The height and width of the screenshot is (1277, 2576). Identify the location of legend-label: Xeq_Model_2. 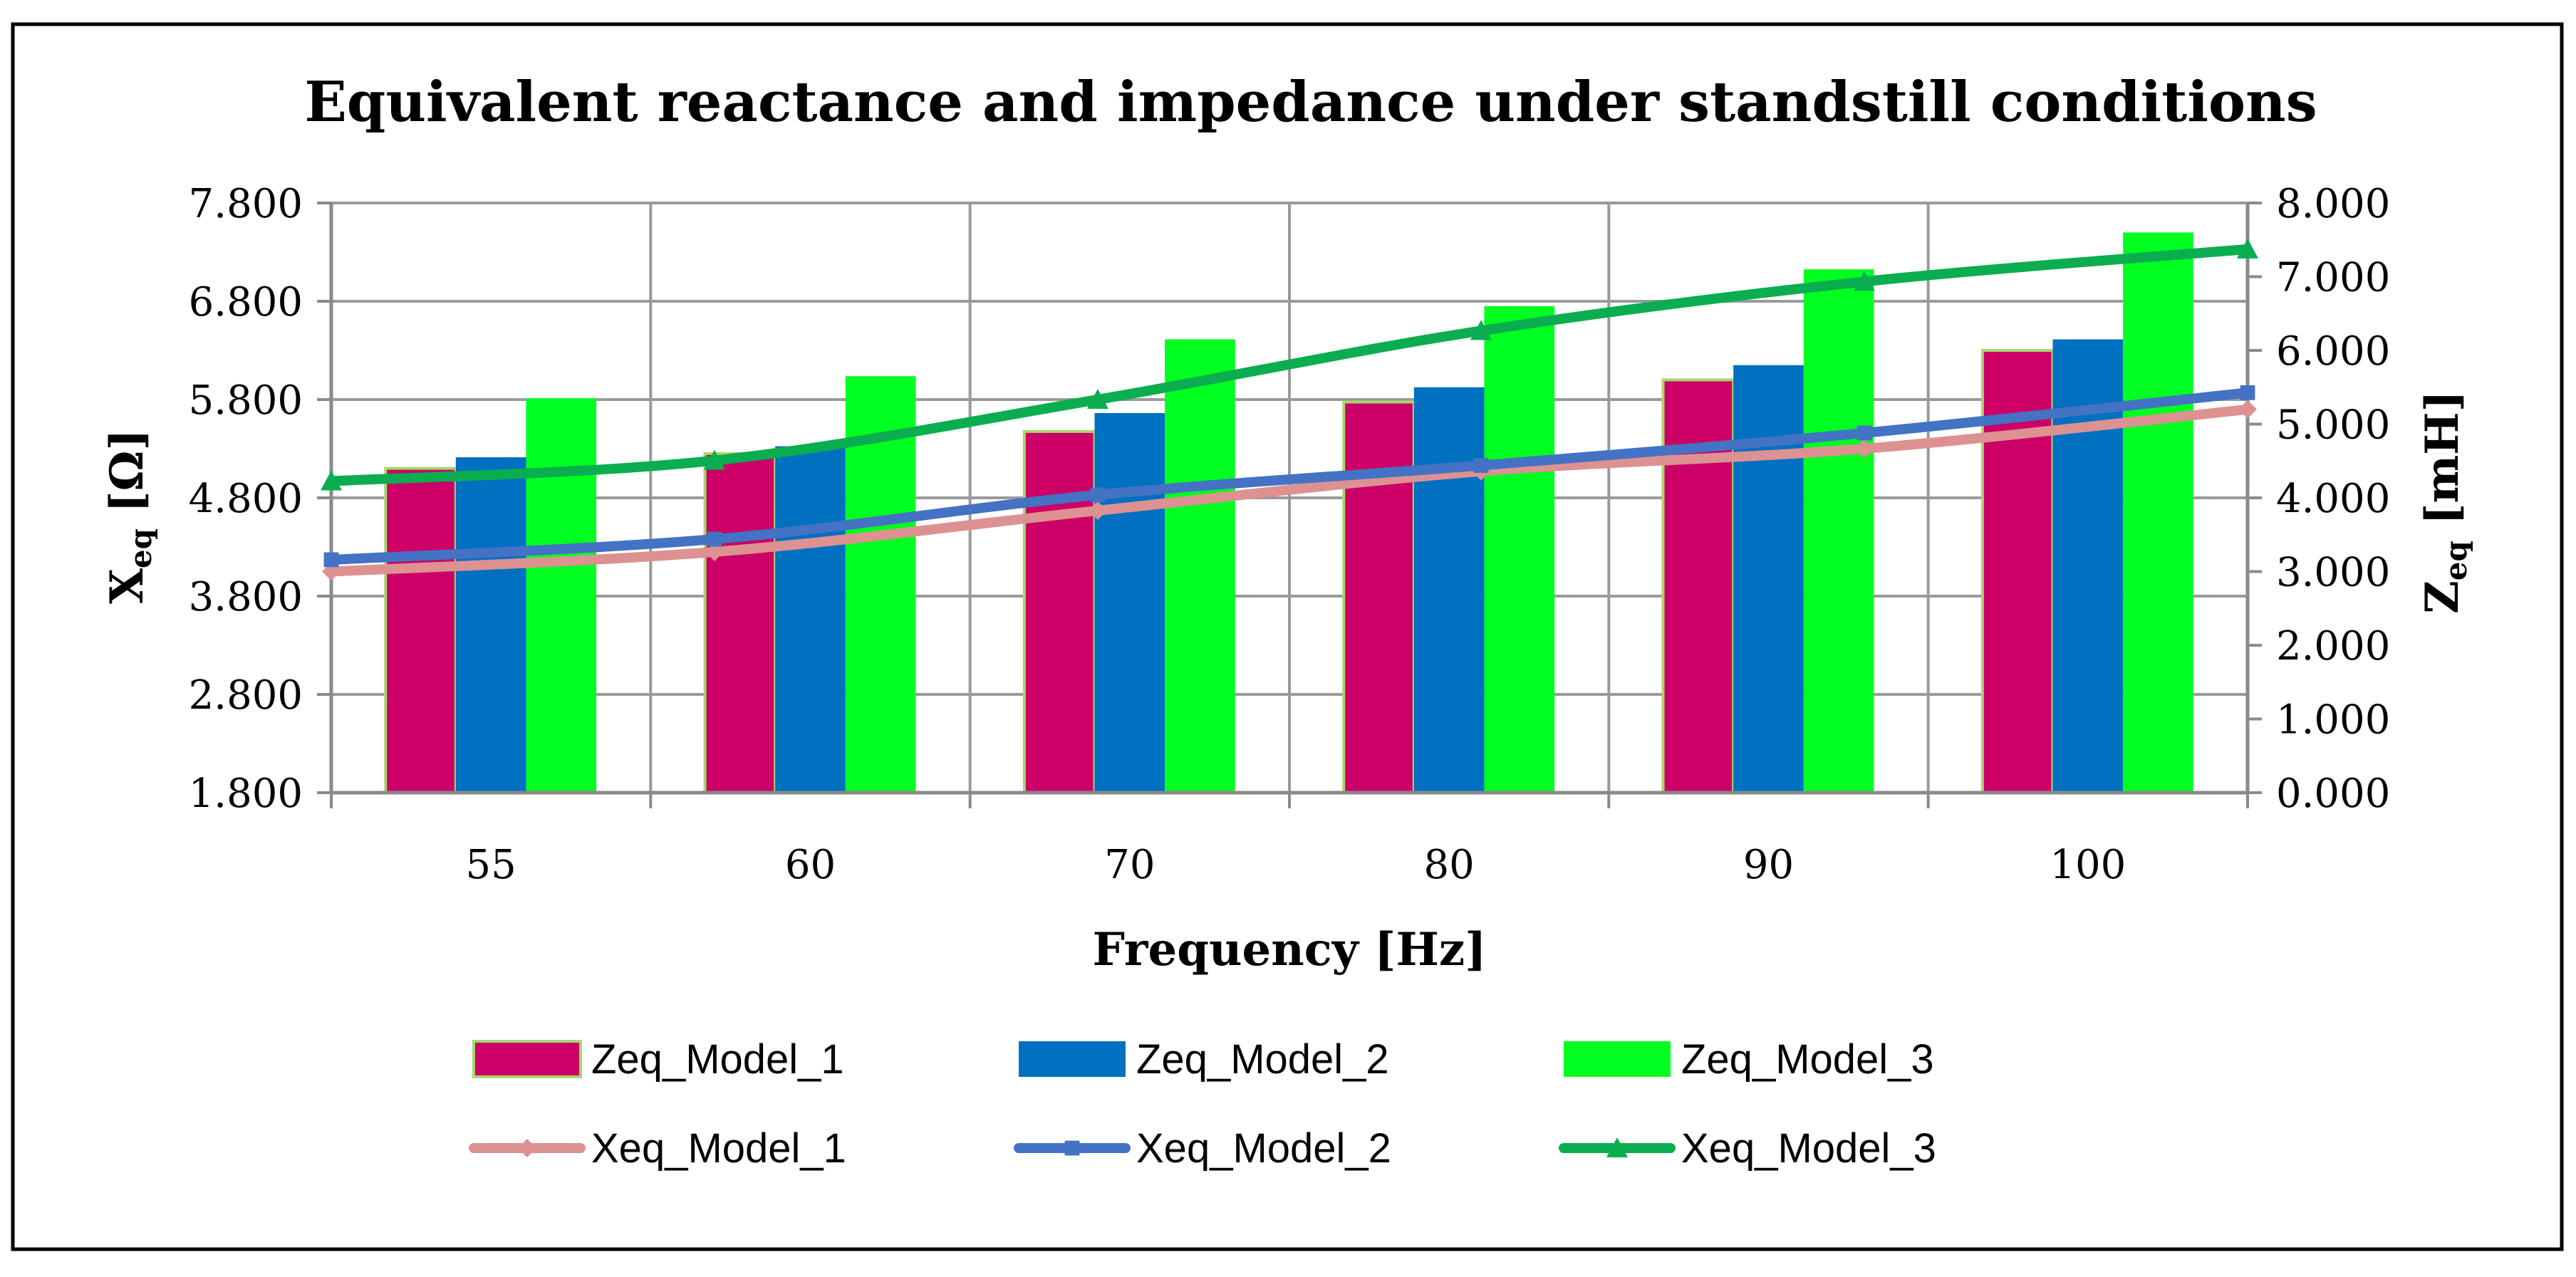
(1263, 1148).